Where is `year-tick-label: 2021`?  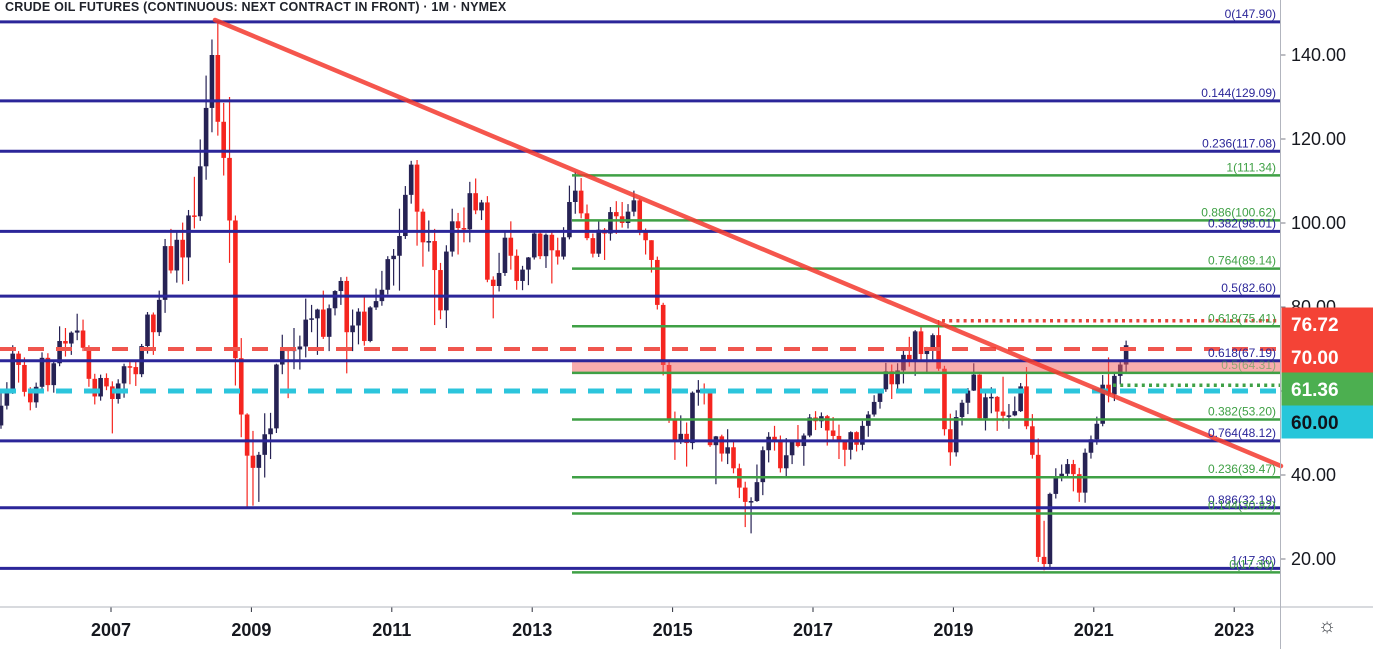
year-tick-label: 2021 is located at coordinates (1094, 630).